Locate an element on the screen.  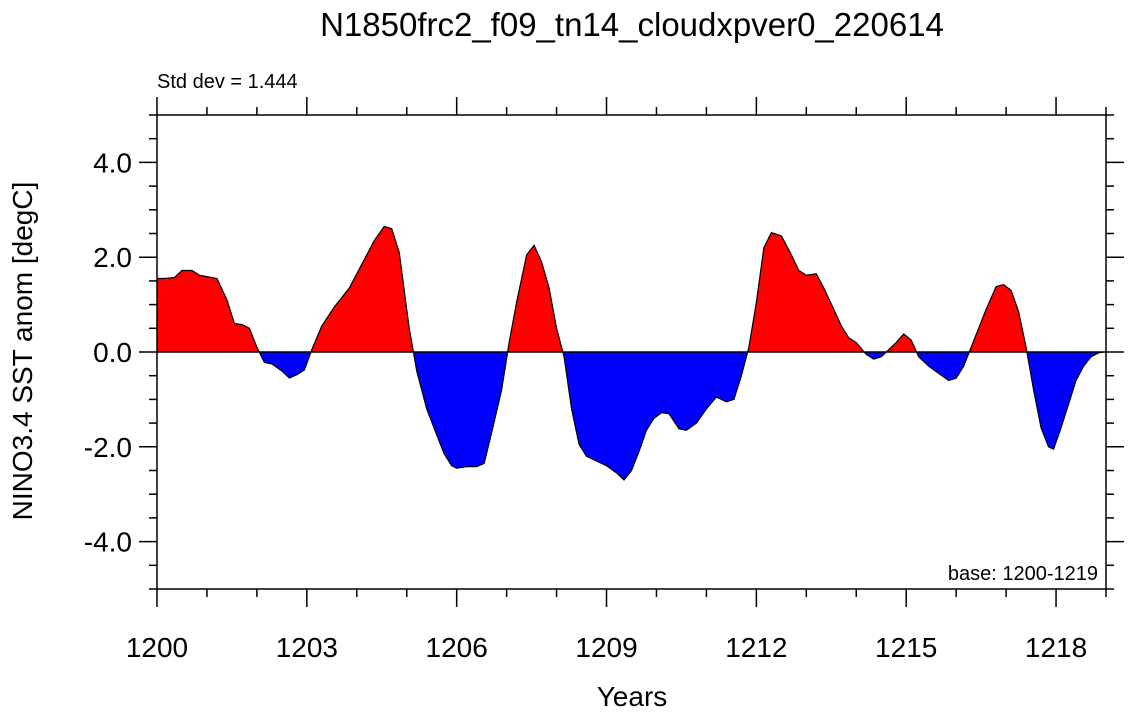
chart-title: N1850frc2_f09_tn14_cloudxpver0_220614 is located at coordinates (632, 24).